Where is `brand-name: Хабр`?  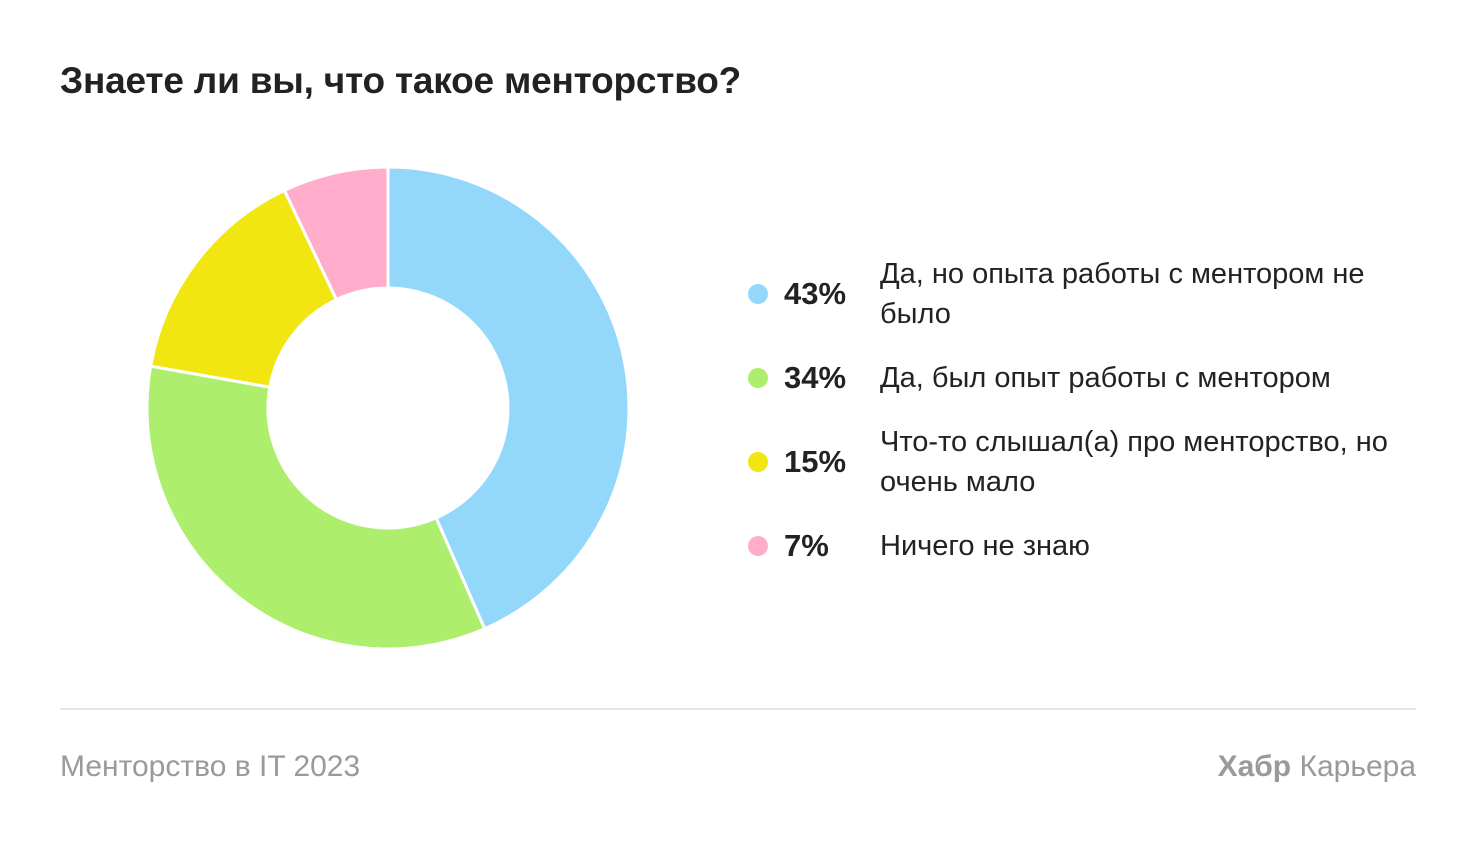 brand-name: Хабр is located at coordinates (1254, 766).